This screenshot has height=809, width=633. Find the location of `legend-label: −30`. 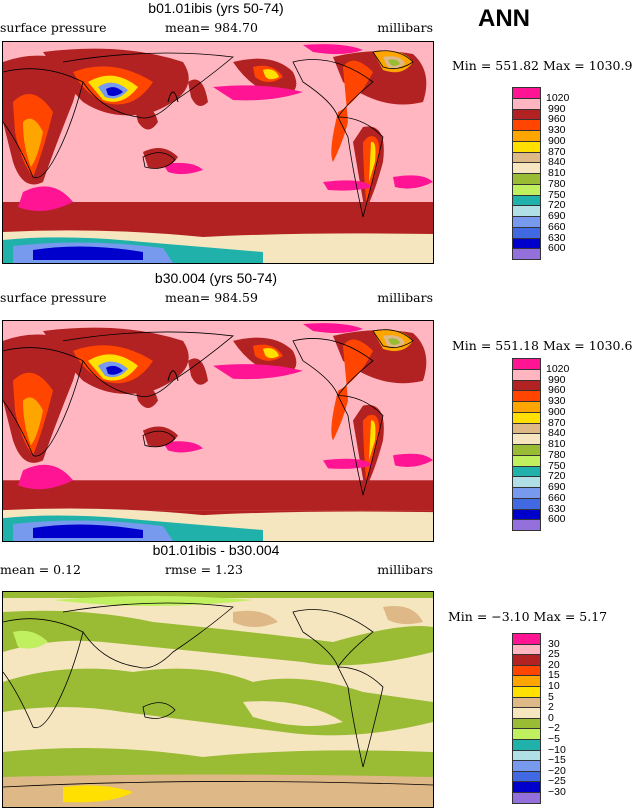

legend-label: −30 is located at coordinates (557, 792).